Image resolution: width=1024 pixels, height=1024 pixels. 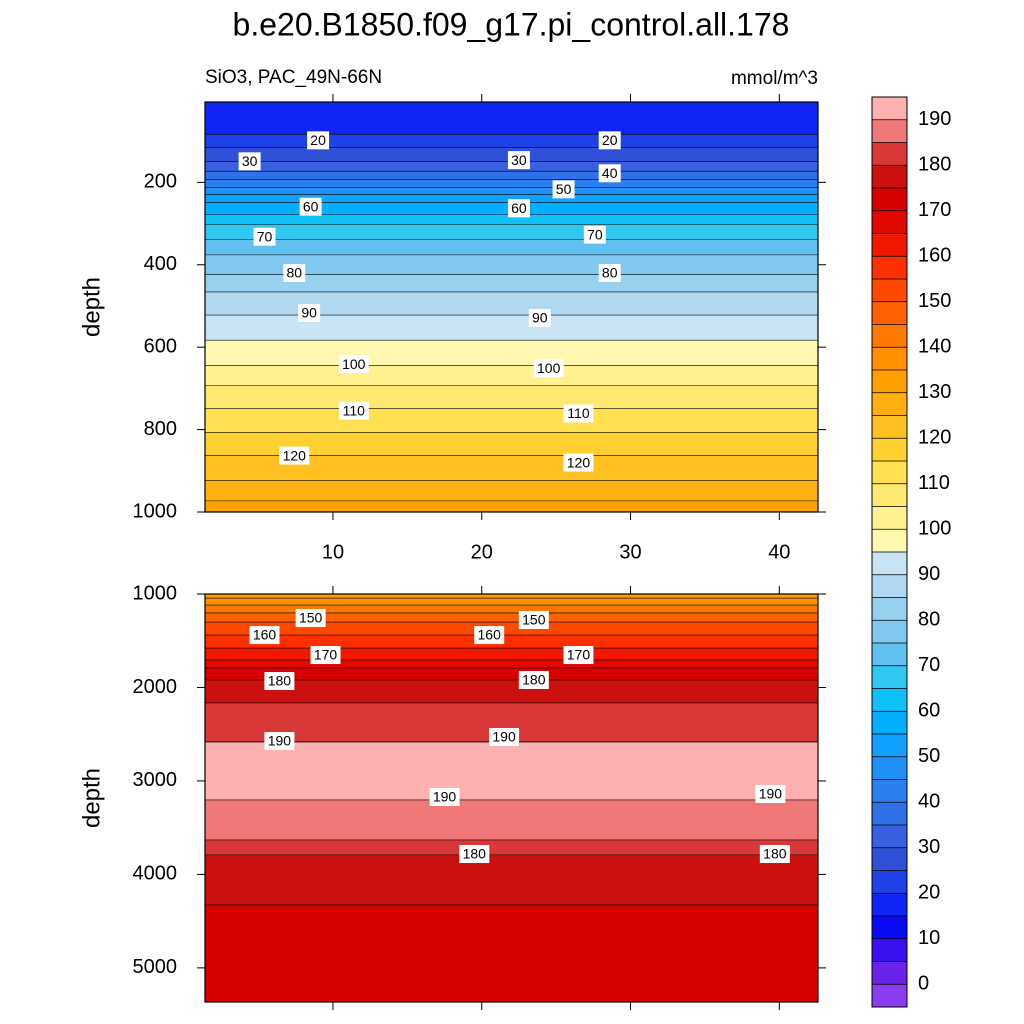 What do you see at coordinates (929, 938) in the screenshot?
I see `colorbar-label: 10` at bounding box center [929, 938].